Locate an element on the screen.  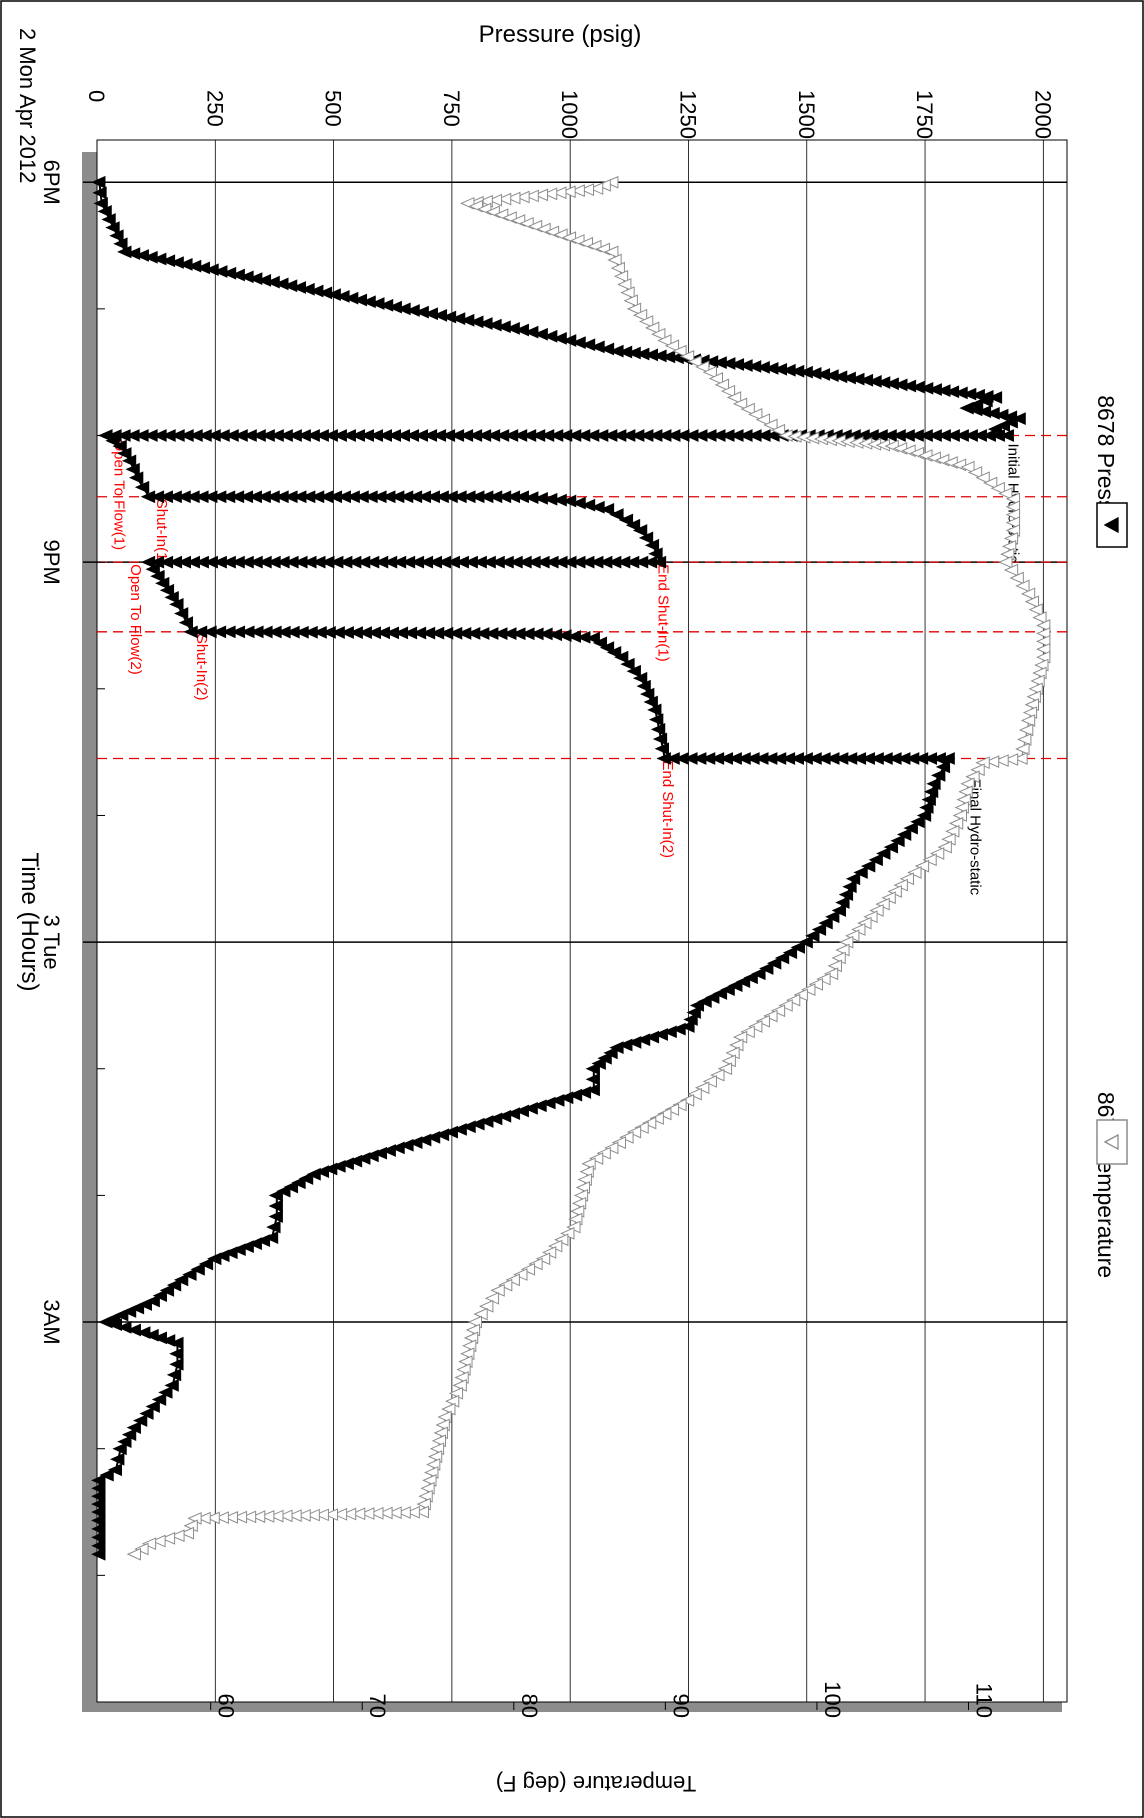
time-tick-label: 9PM is located at coordinates (51, 562).